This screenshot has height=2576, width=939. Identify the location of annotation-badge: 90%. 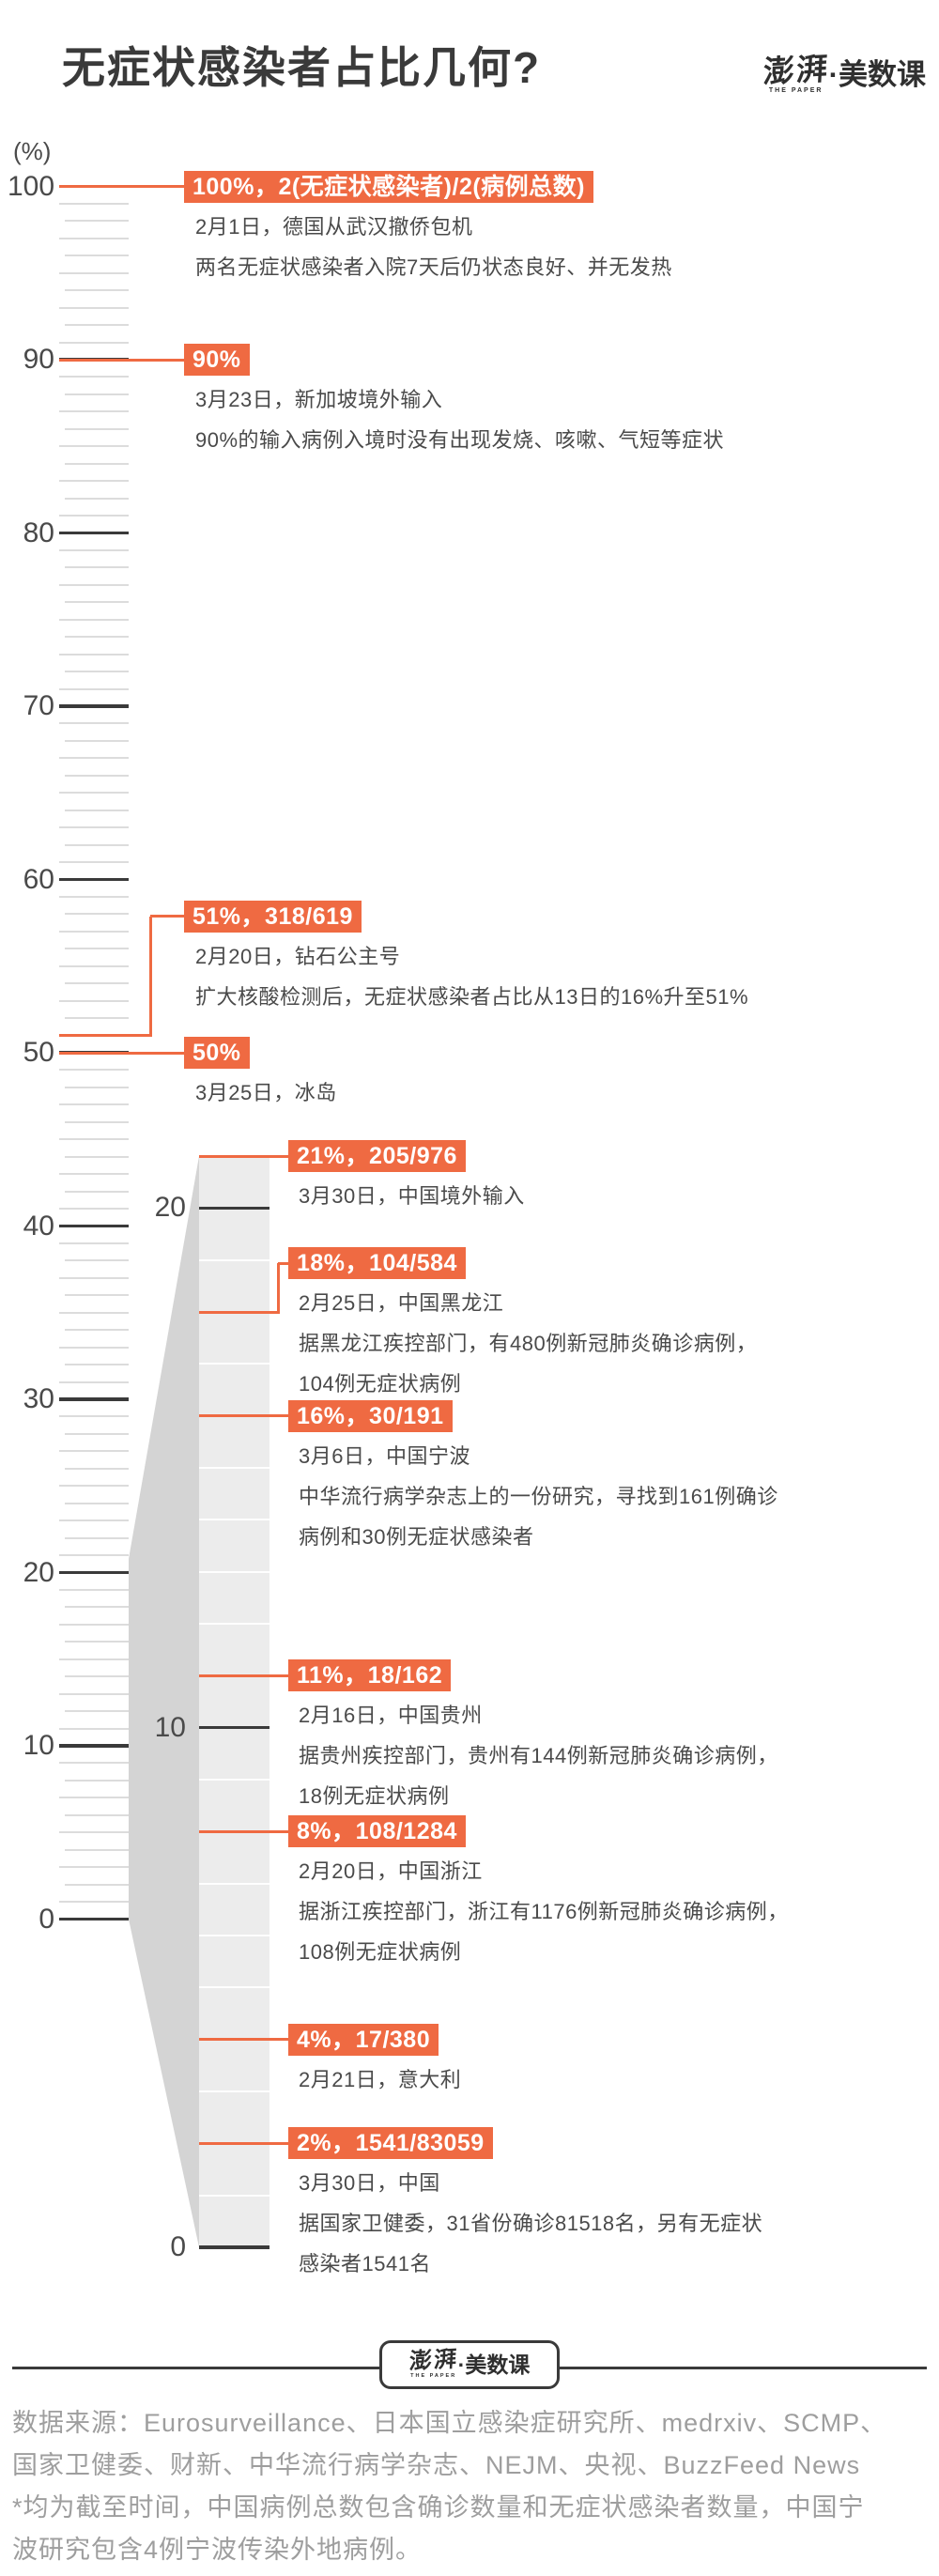
(217, 360).